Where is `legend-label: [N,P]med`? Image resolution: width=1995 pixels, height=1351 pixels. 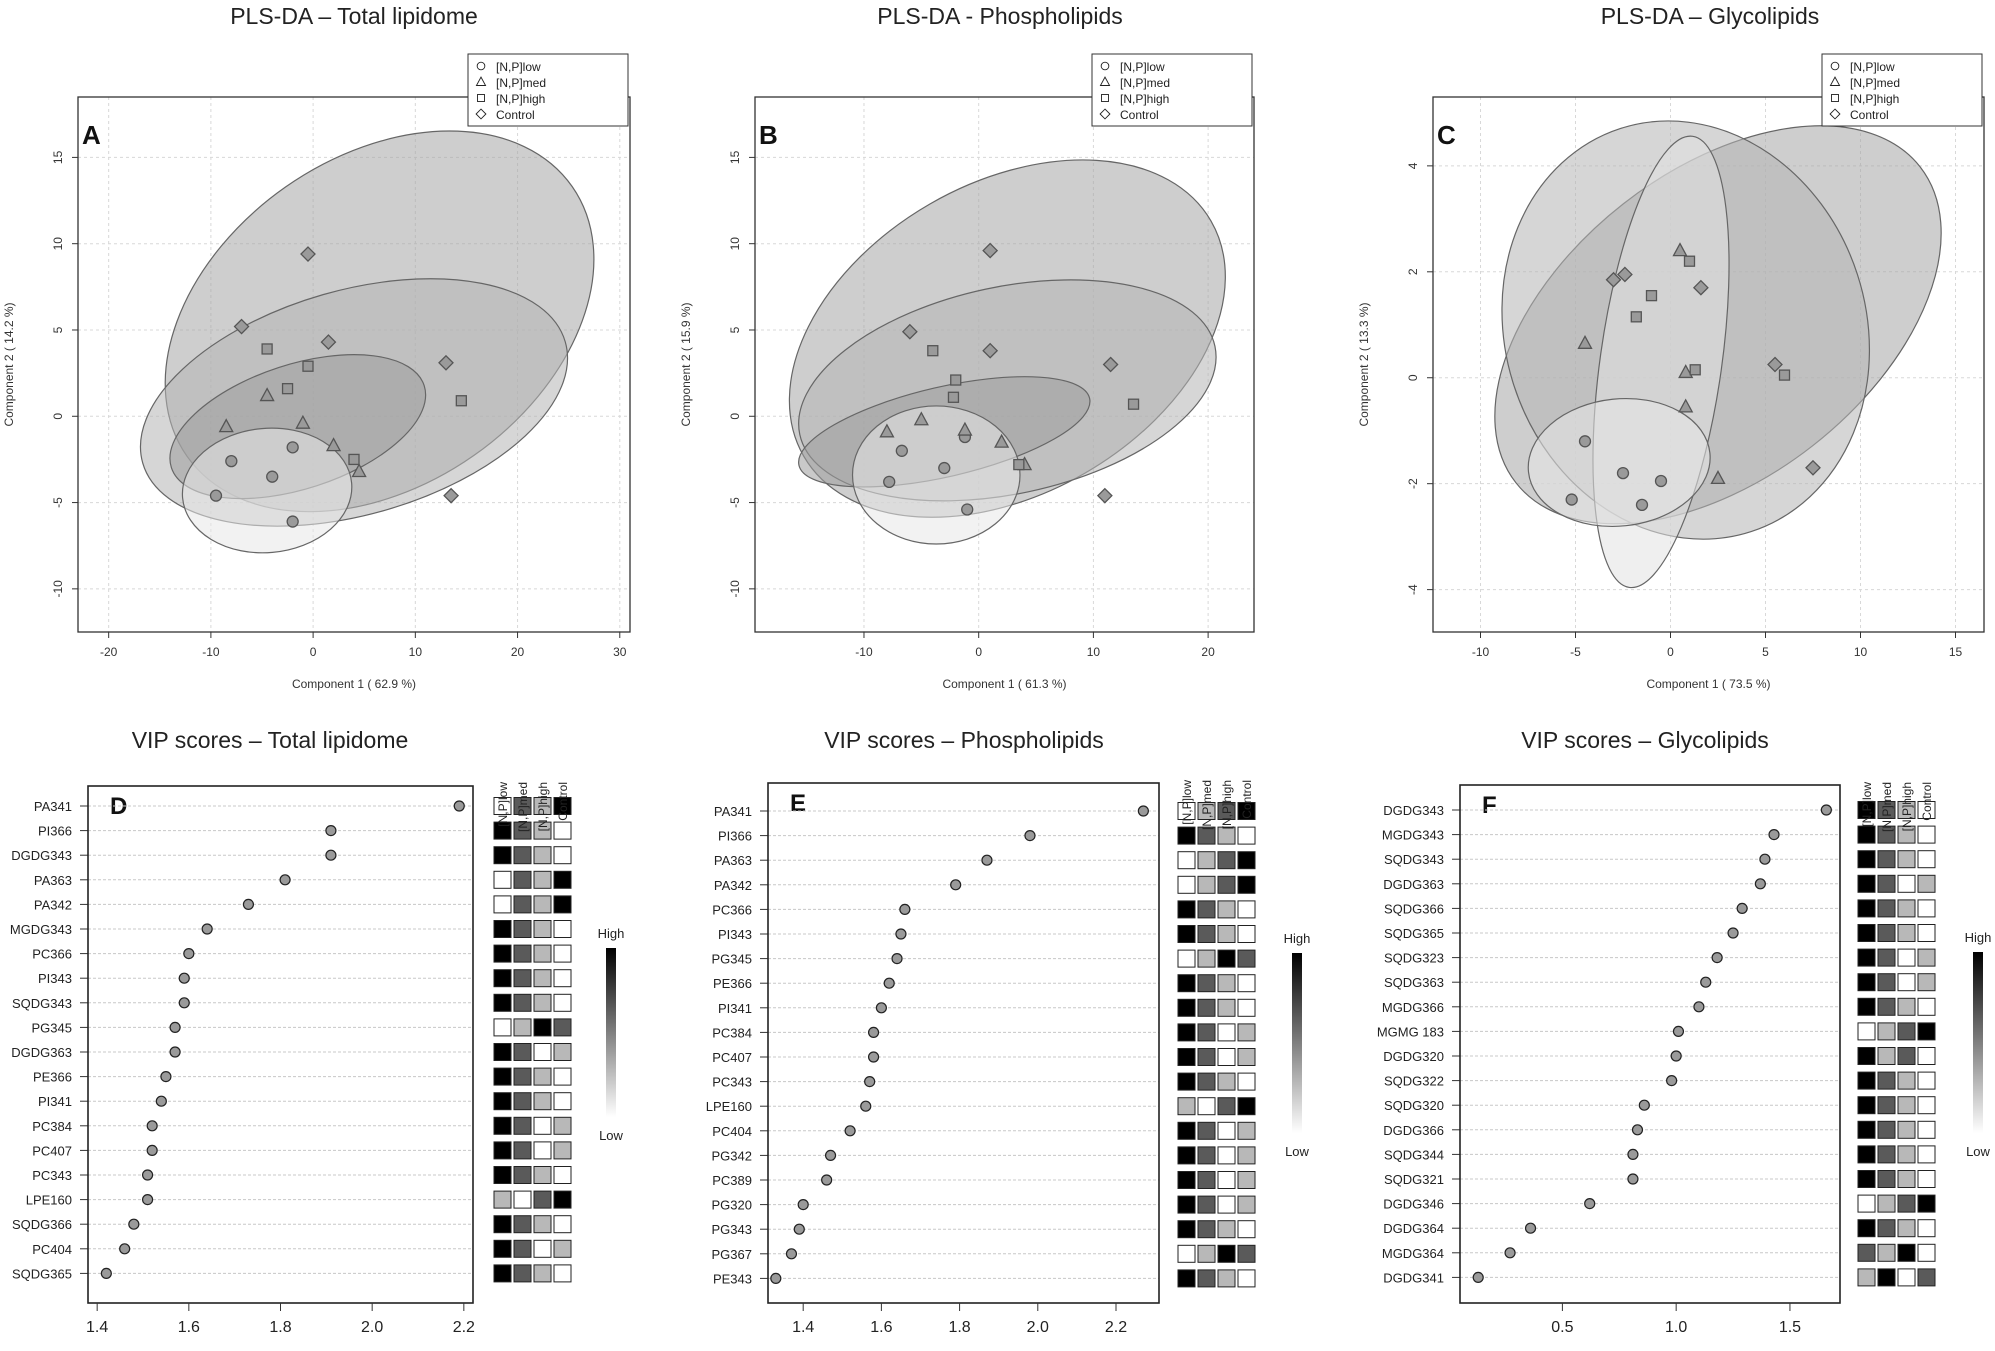 legend-label: [N,P]med is located at coordinates (1875, 83).